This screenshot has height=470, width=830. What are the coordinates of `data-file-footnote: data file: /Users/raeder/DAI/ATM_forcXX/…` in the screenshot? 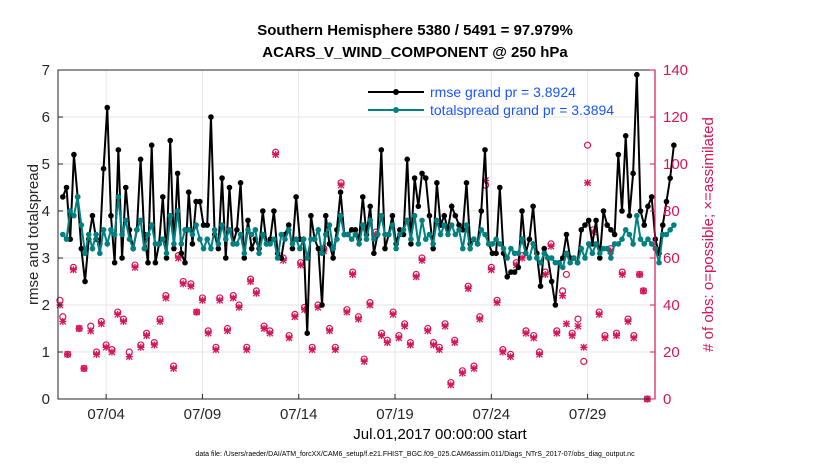 It's located at (415, 454).